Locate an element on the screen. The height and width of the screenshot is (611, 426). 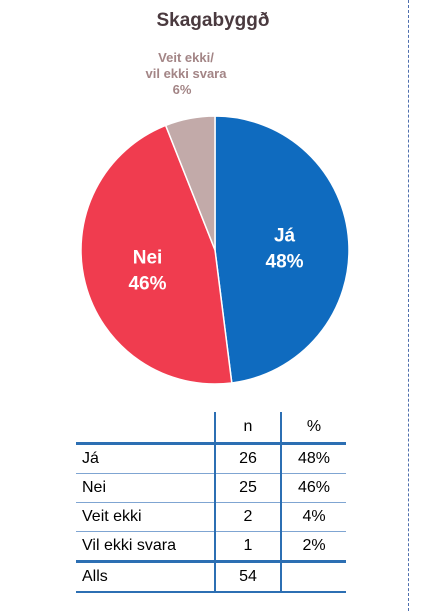
chart-title: Skagabyggð is located at coordinates (213, 20).